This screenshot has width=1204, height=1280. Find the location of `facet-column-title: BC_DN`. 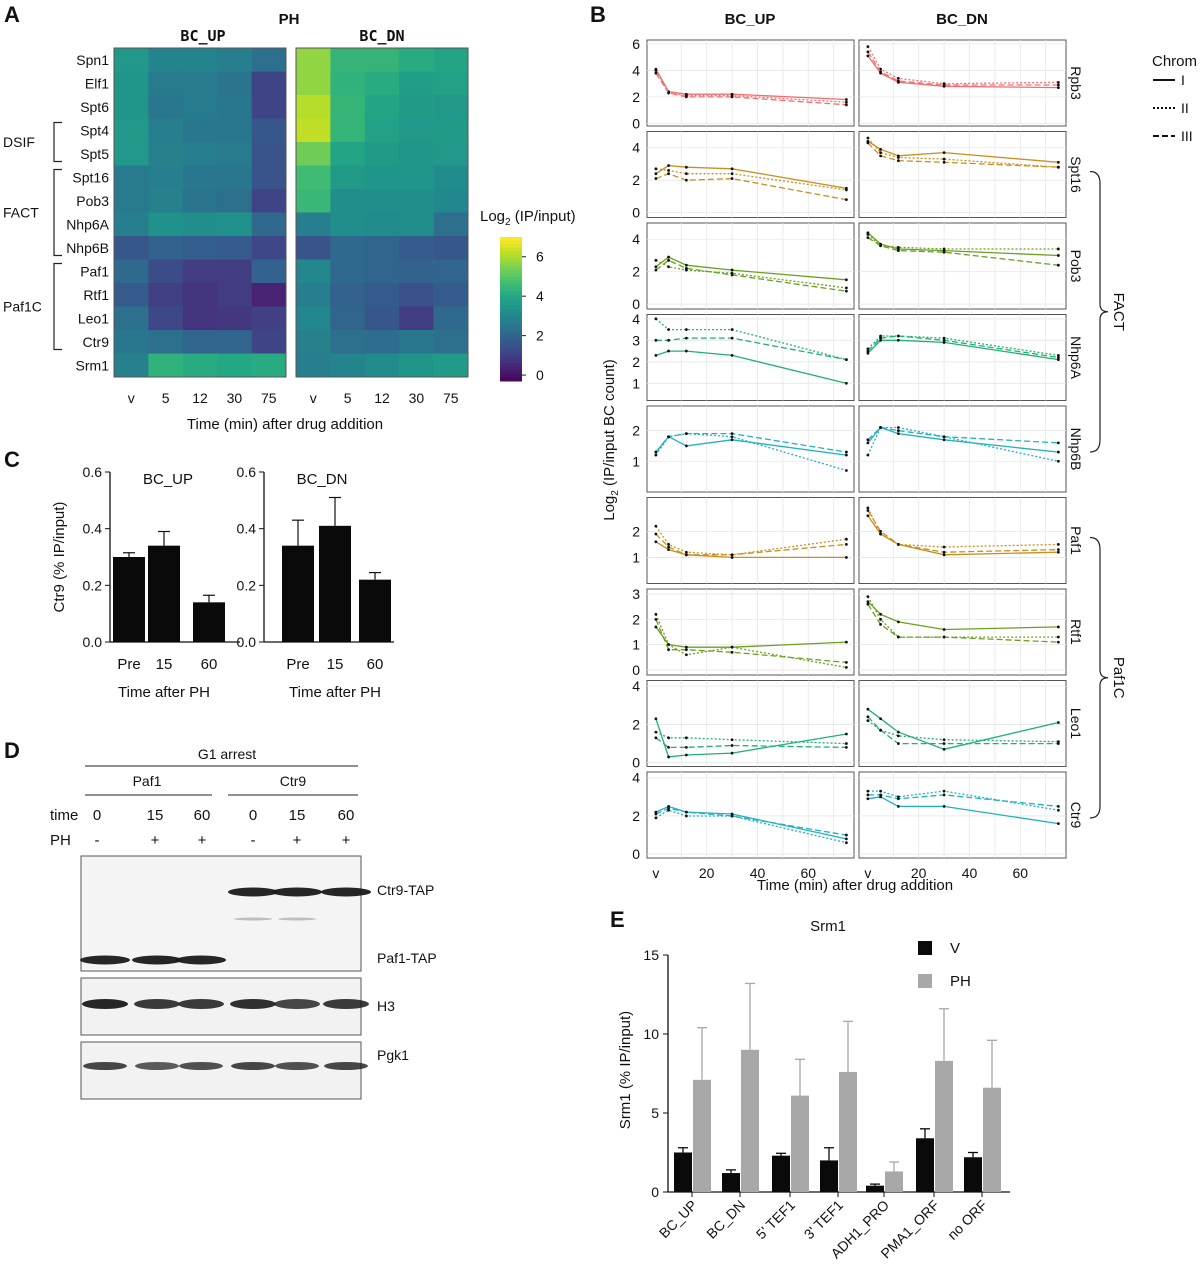

facet-column-title: BC_DN is located at coordinates (962, 19).